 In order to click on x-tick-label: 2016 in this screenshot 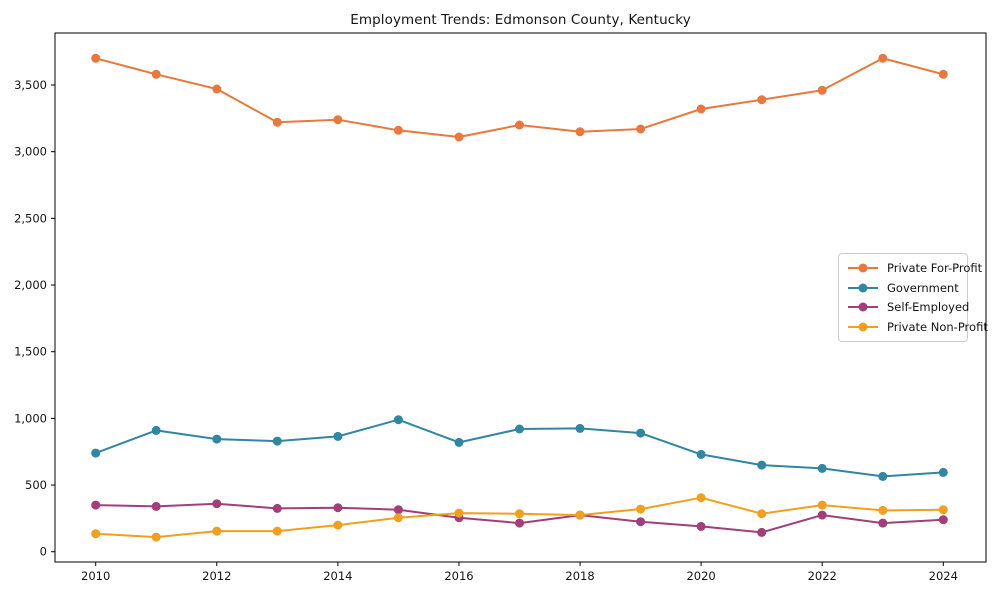, I will do `click(458, 576)`.